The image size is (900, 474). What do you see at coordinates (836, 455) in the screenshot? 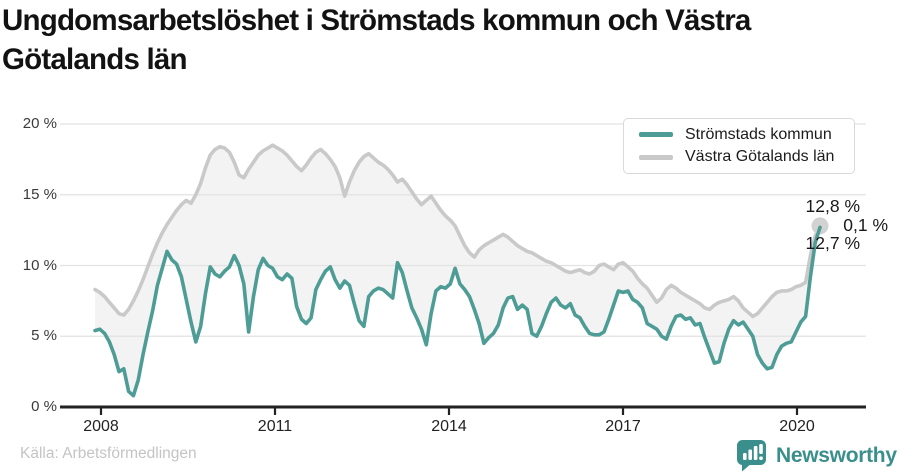
I see `brand-name: Newsworthy` at bounding box center [836, 455].